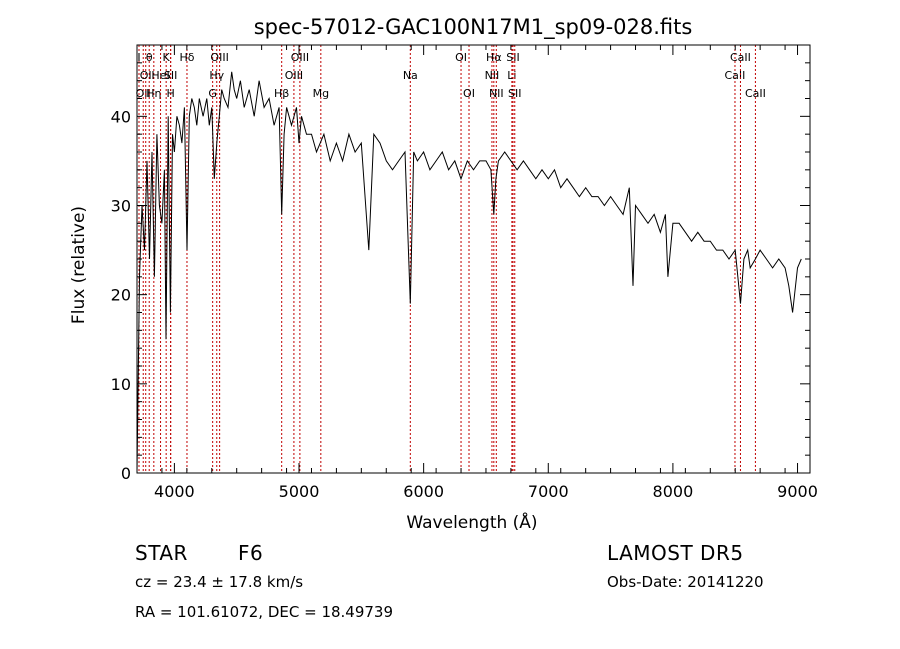  What do you see at coordinates (264, 612) in the screenshot?
I see `coordinates-readout: RA = 101.61072, DEC = 18.49739` at bounding box center [264, 612].